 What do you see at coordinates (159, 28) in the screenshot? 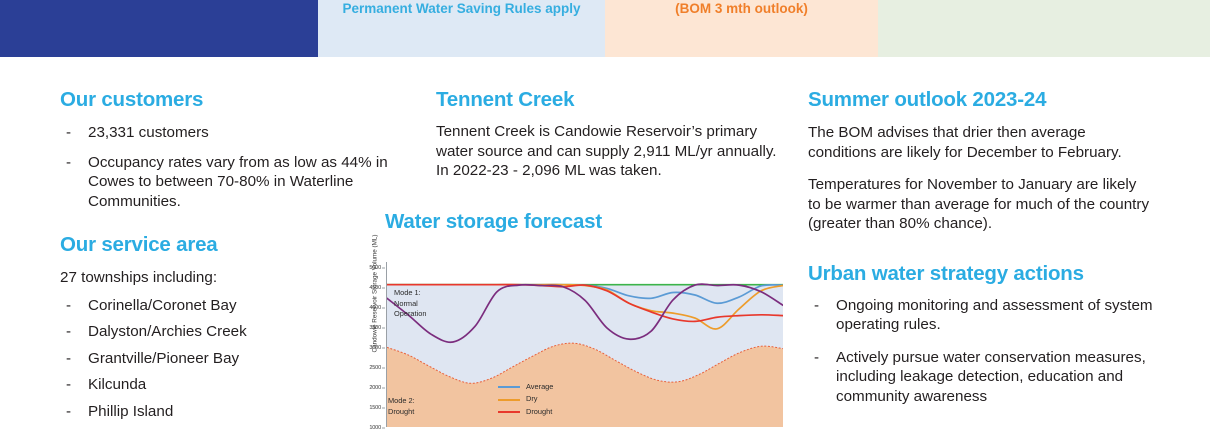
I see `banner-segment-navy` at bounding box center [159, 28].